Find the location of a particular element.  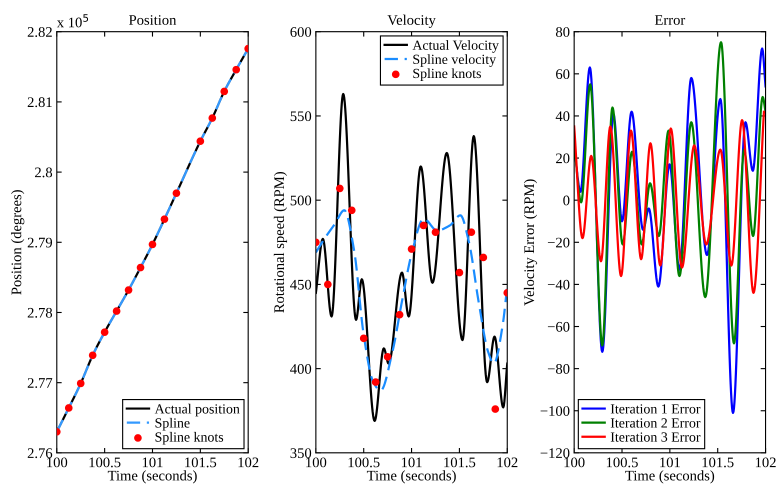

y-tick-label: 400 is located at coordinates (301, 369).